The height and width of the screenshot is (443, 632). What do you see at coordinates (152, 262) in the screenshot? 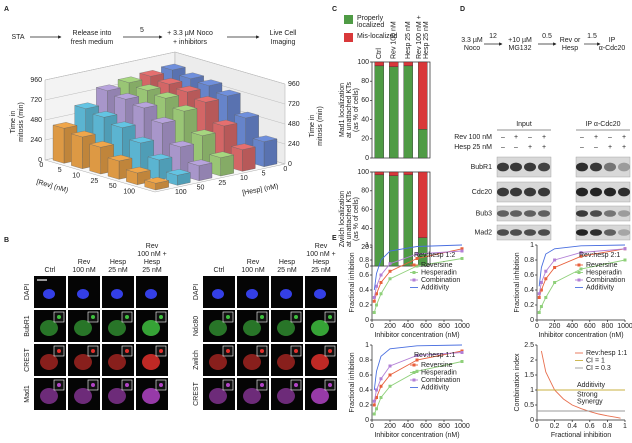
I see `column-header: Hesp` at bounding box center [152, 262].